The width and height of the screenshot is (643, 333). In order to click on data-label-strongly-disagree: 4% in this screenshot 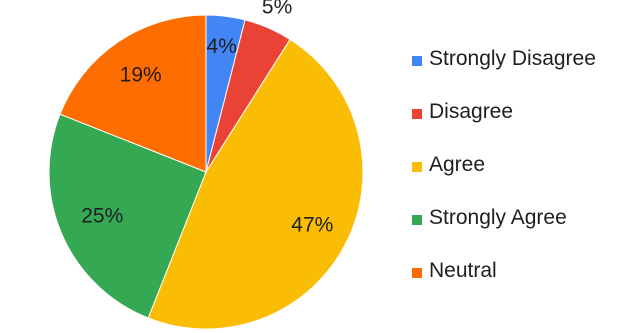, I will do `click(222, 46)`.